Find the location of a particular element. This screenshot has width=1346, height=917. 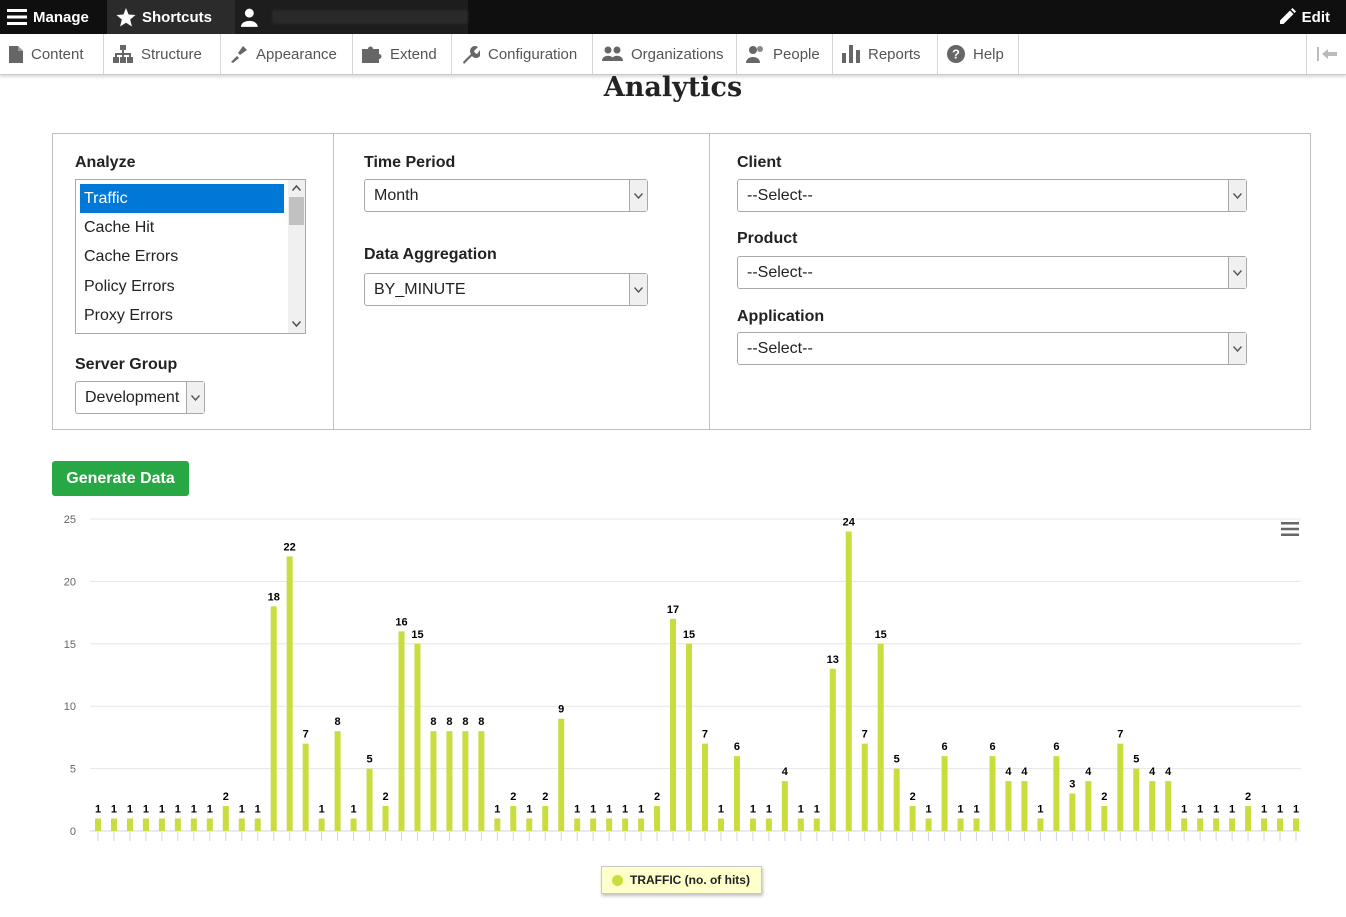

time-period-select: Month is located at coordinates (506, 195).